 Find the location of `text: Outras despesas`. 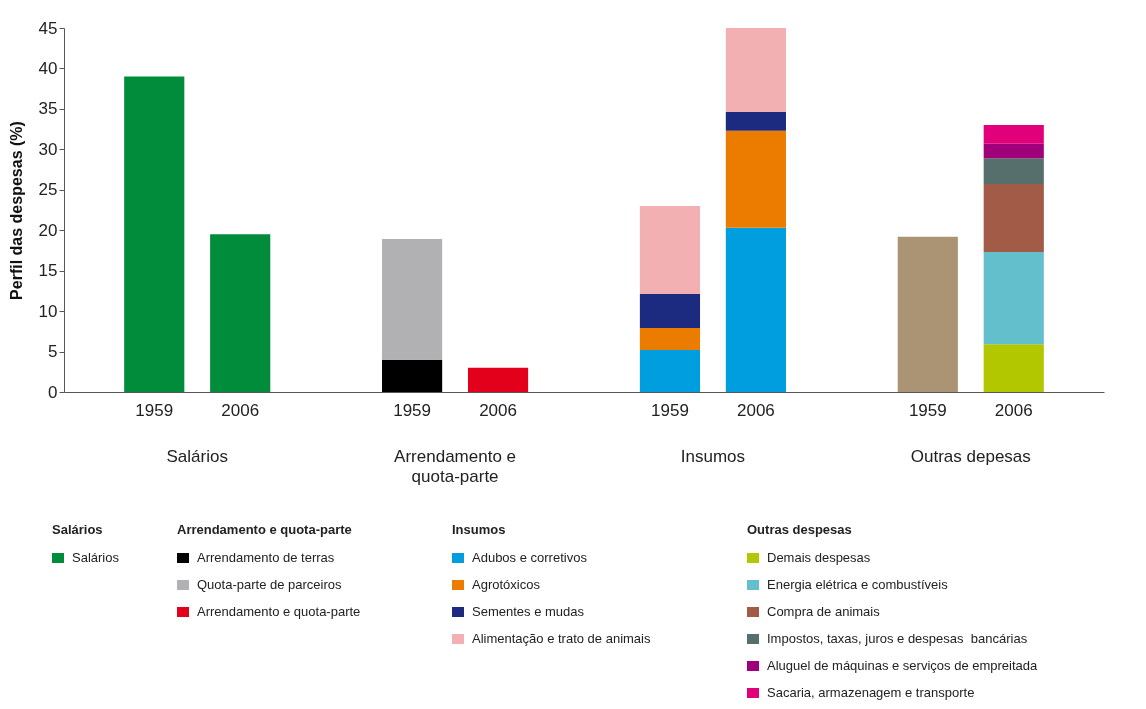

text: Outras despesas is located at coordinates (800, 530).